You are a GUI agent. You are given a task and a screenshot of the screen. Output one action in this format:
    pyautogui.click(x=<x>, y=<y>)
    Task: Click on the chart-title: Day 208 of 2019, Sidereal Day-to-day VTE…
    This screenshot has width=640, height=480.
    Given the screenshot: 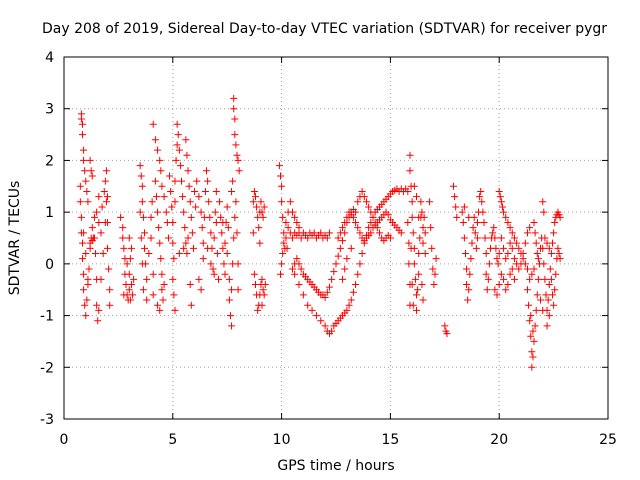 What is the action you would take?
    pyautogui.click(x=324, y=29)
    